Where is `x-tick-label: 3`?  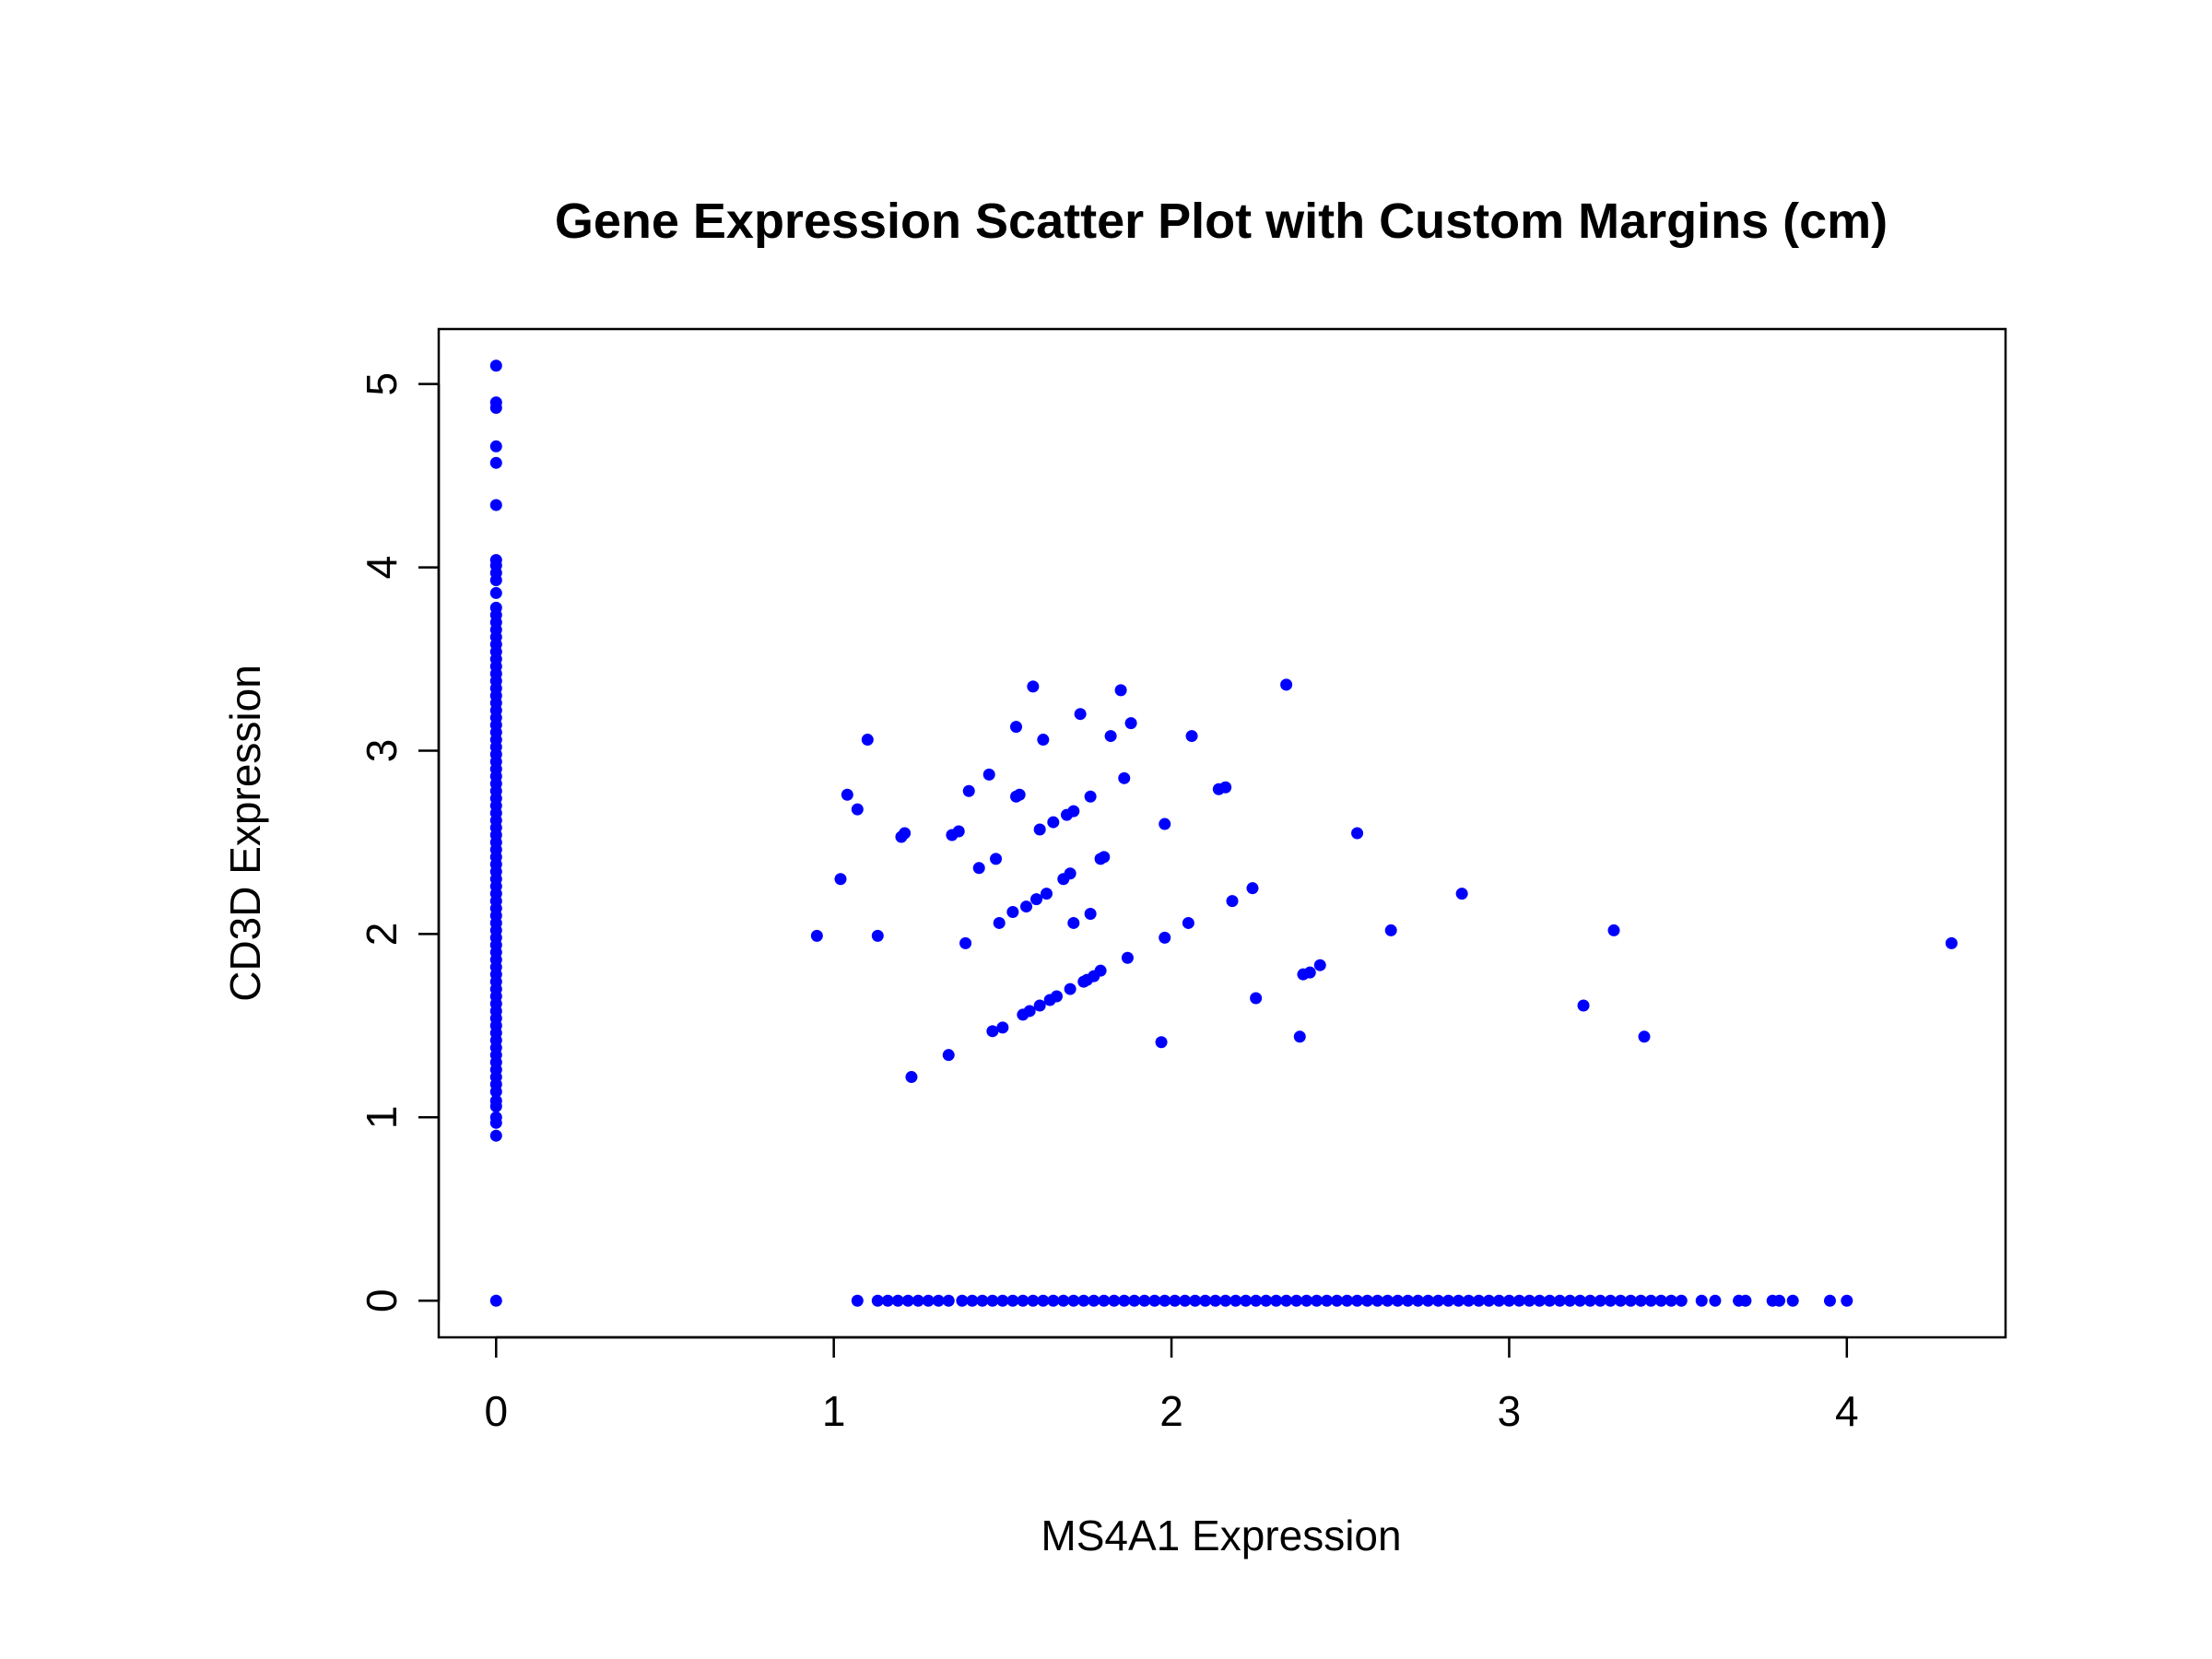
x-tick-label: 3 is located at coordinates (1510, 1411).